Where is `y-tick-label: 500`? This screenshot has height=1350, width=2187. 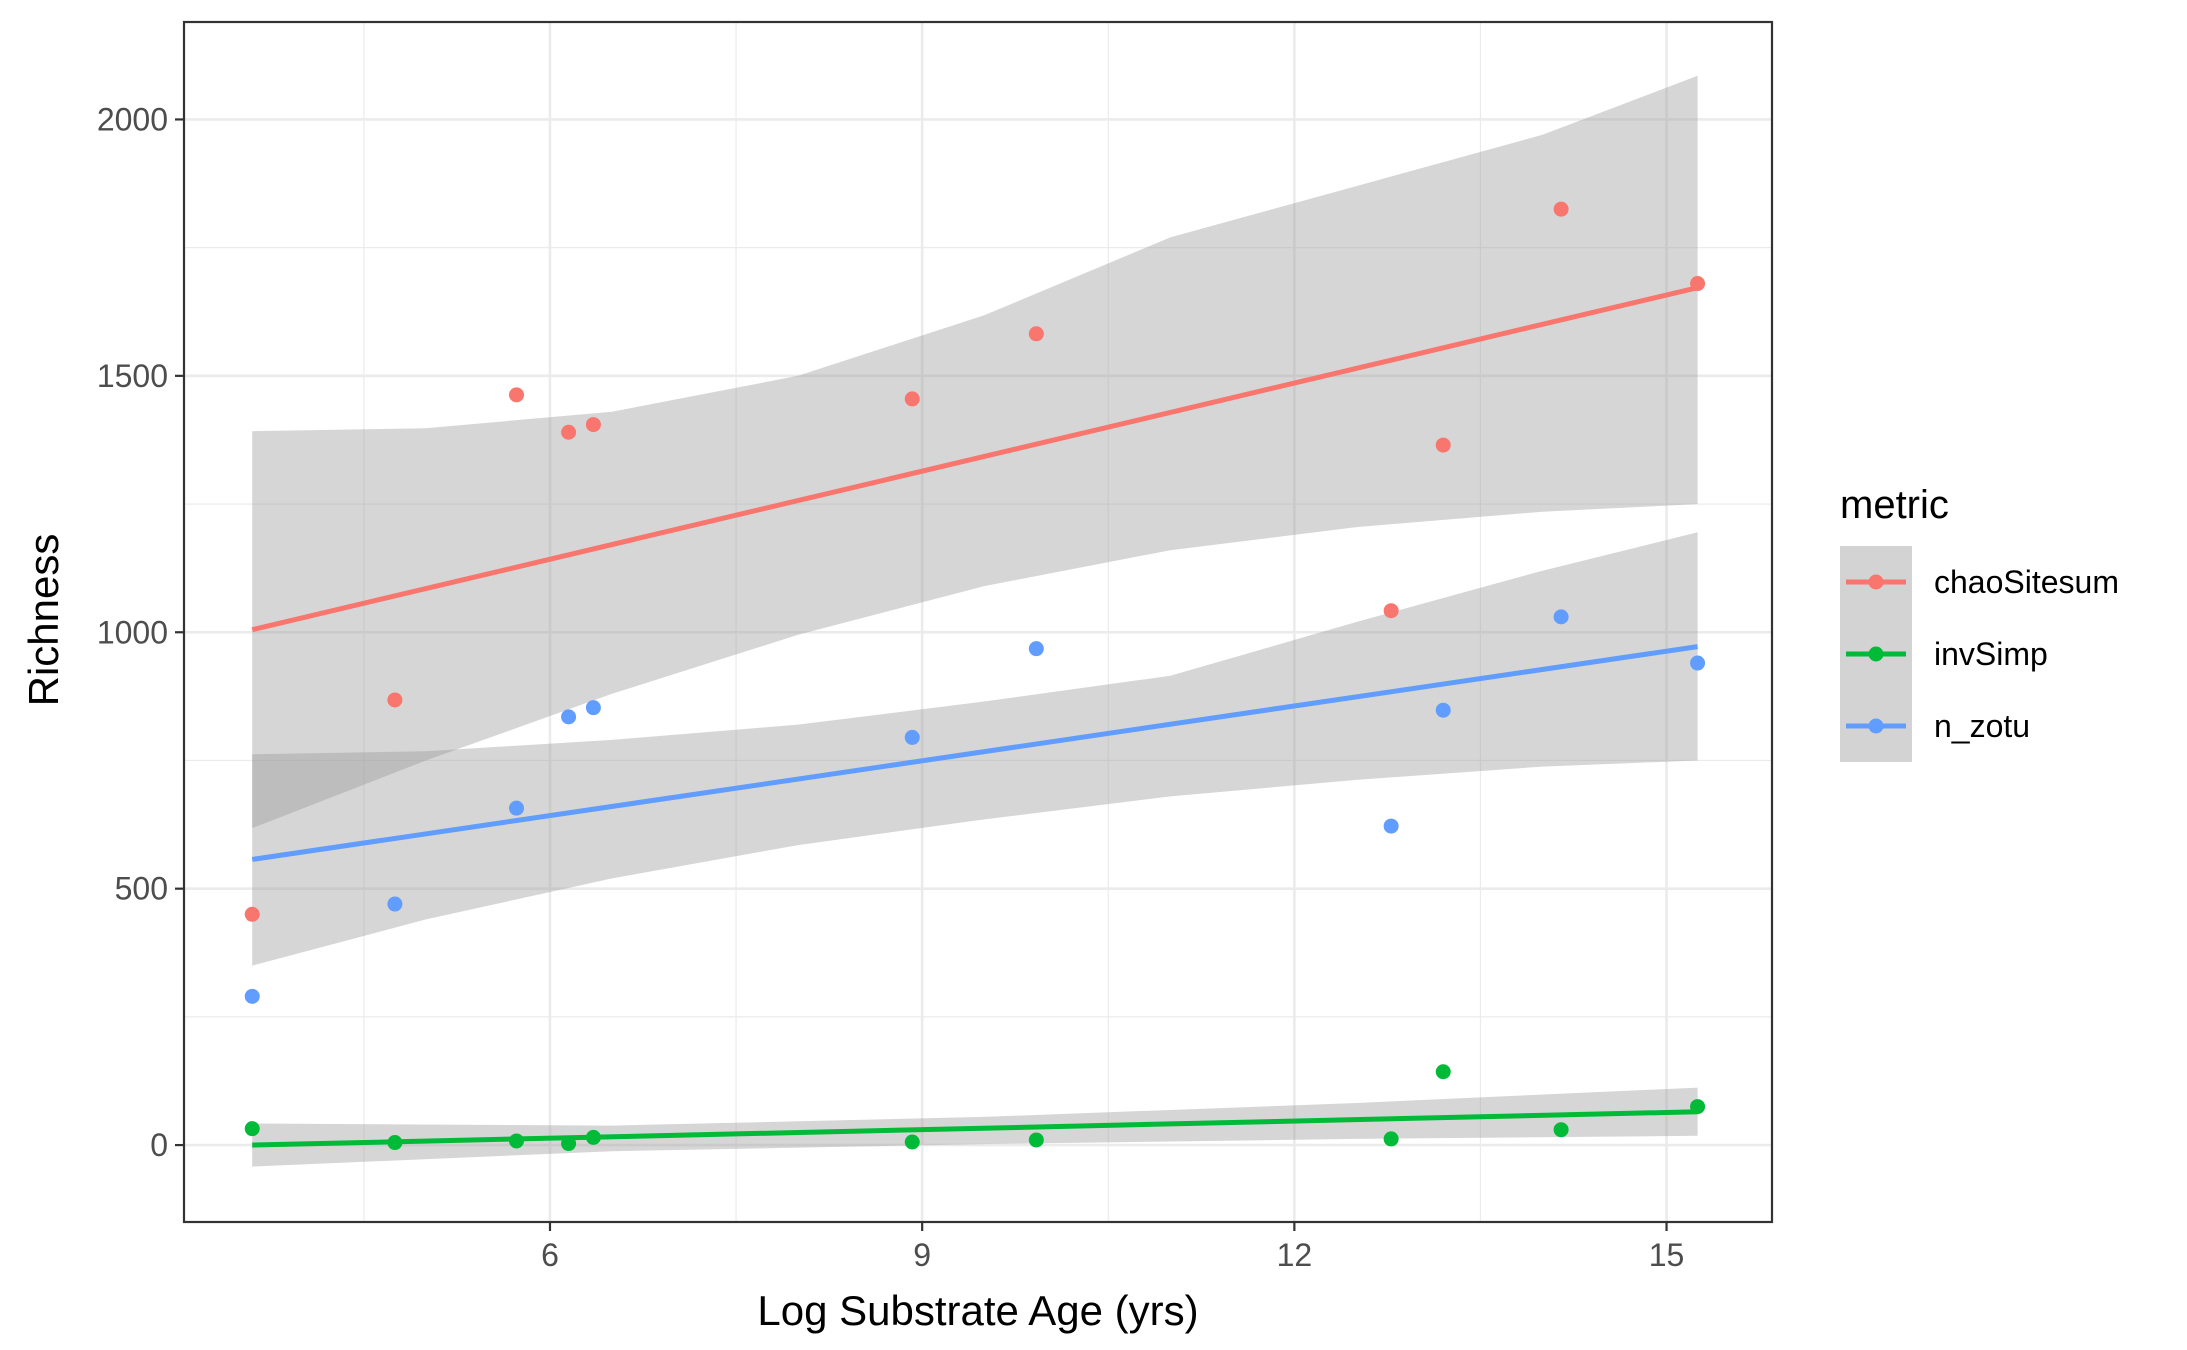 y-tick-label: 500 is located at coordinates (141, 889).